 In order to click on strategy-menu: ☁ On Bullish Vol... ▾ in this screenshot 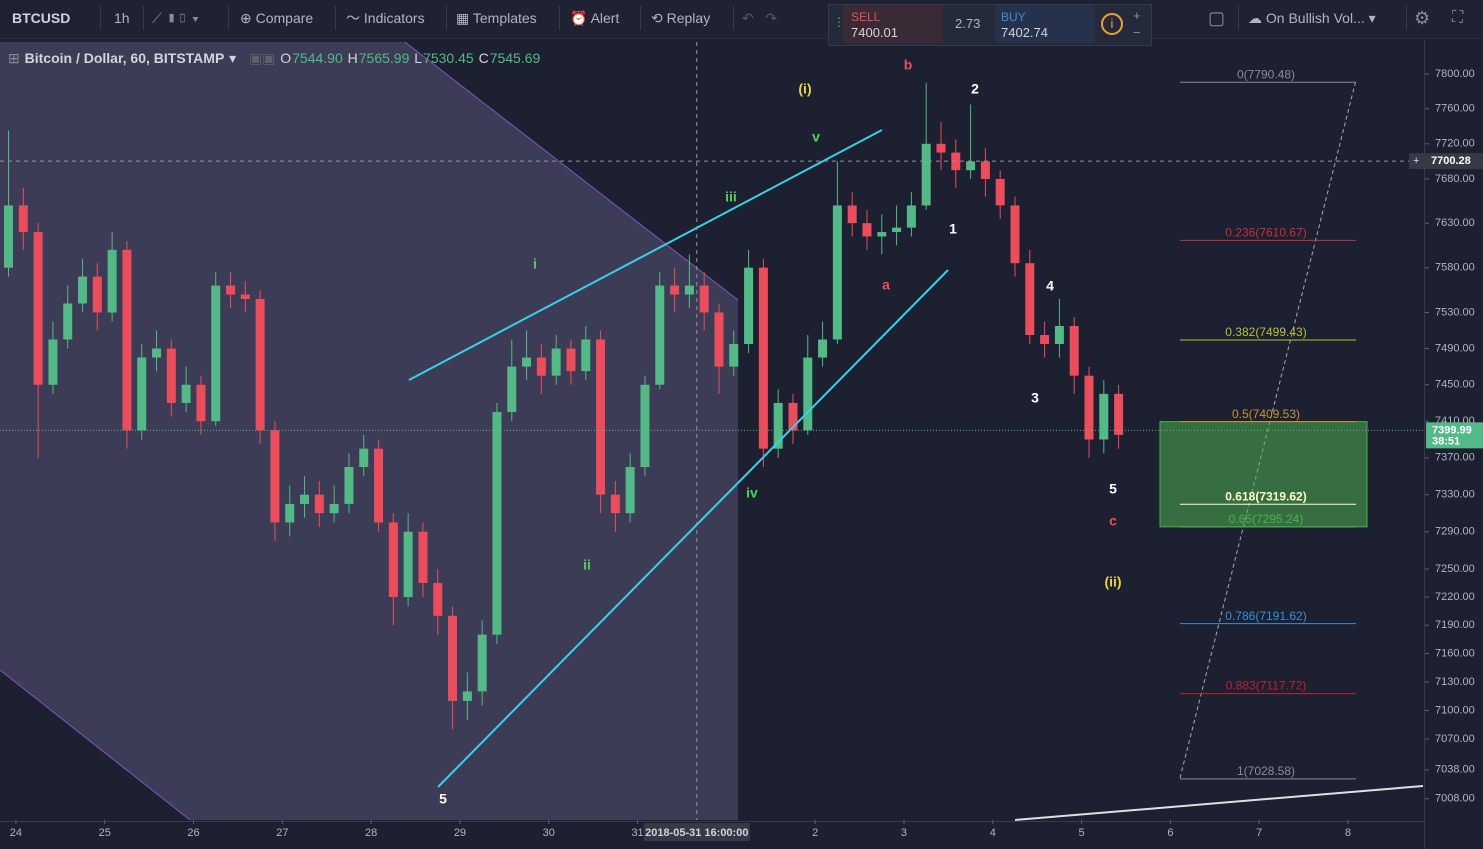, I will do `click(1312, 18)`.